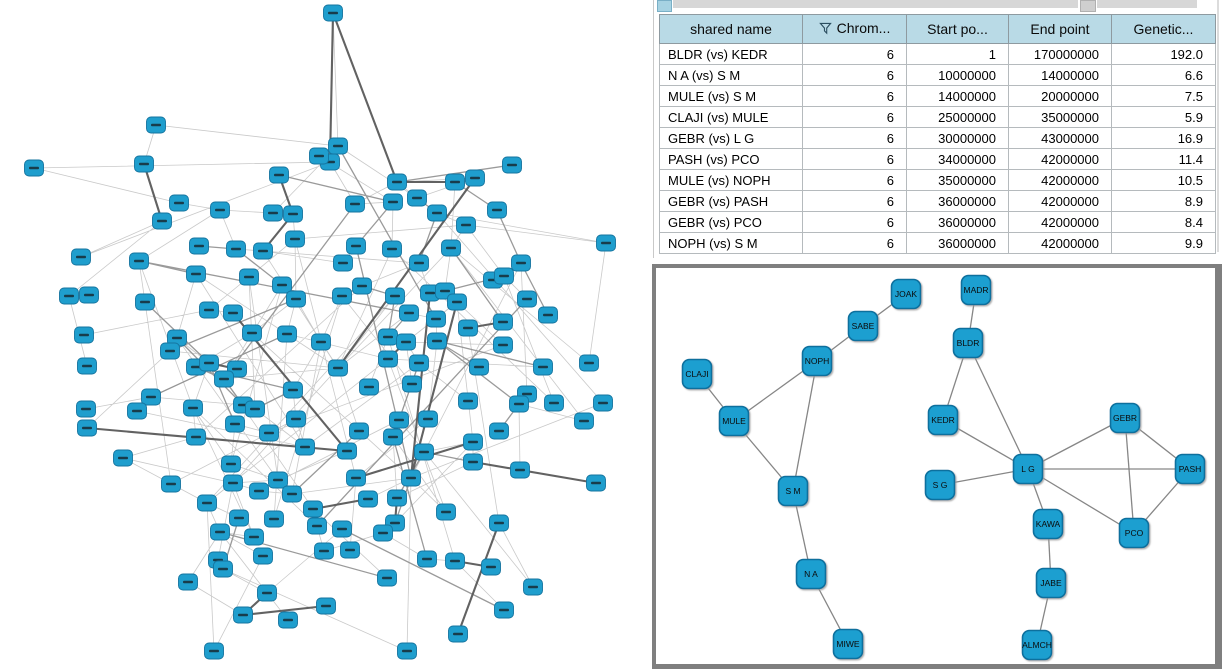 This screenshot has height=669, width=1222. I want to click on cell-shared-name: CLAJI (vs) MULE, so click(731, 117).